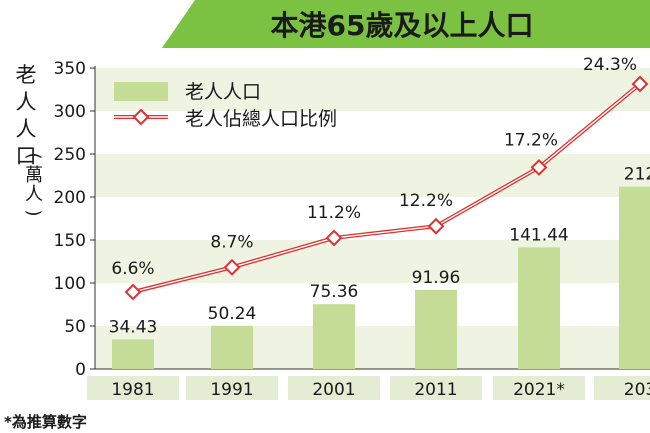 Image resolution: width=650 pixels, height=433 pixels. Describe the element at coordinates (133, 327) in the screenshot. I see `bar-data-label: 34.43` at that location.